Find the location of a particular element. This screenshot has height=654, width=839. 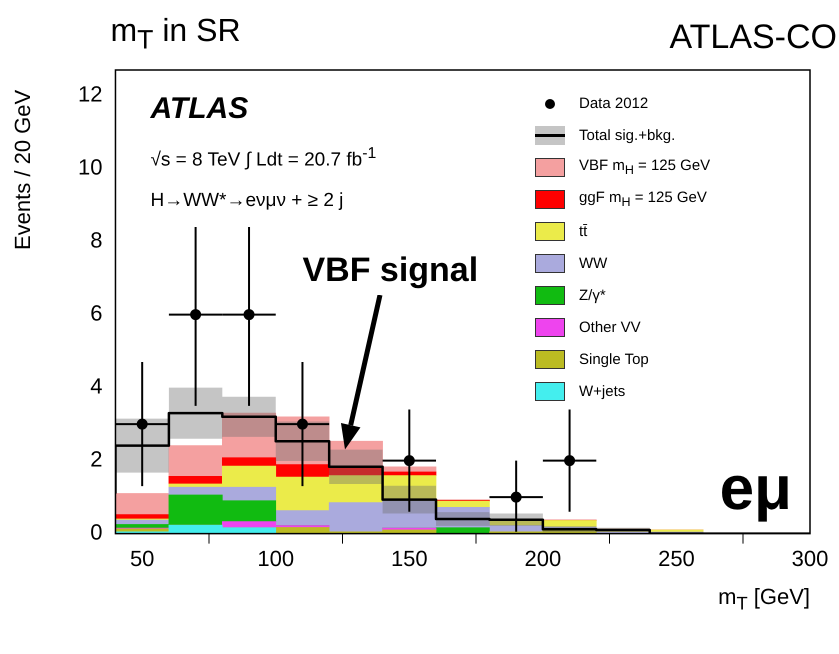

annotation: H→WW*→eνμν + ≥ 2 j is located at coordinates (247, 201).